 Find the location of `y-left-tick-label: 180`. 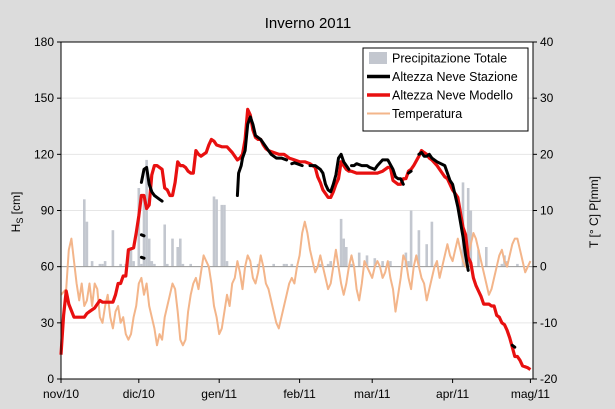

y-left-tick-label: 180 is located at coordinates (44, 42).